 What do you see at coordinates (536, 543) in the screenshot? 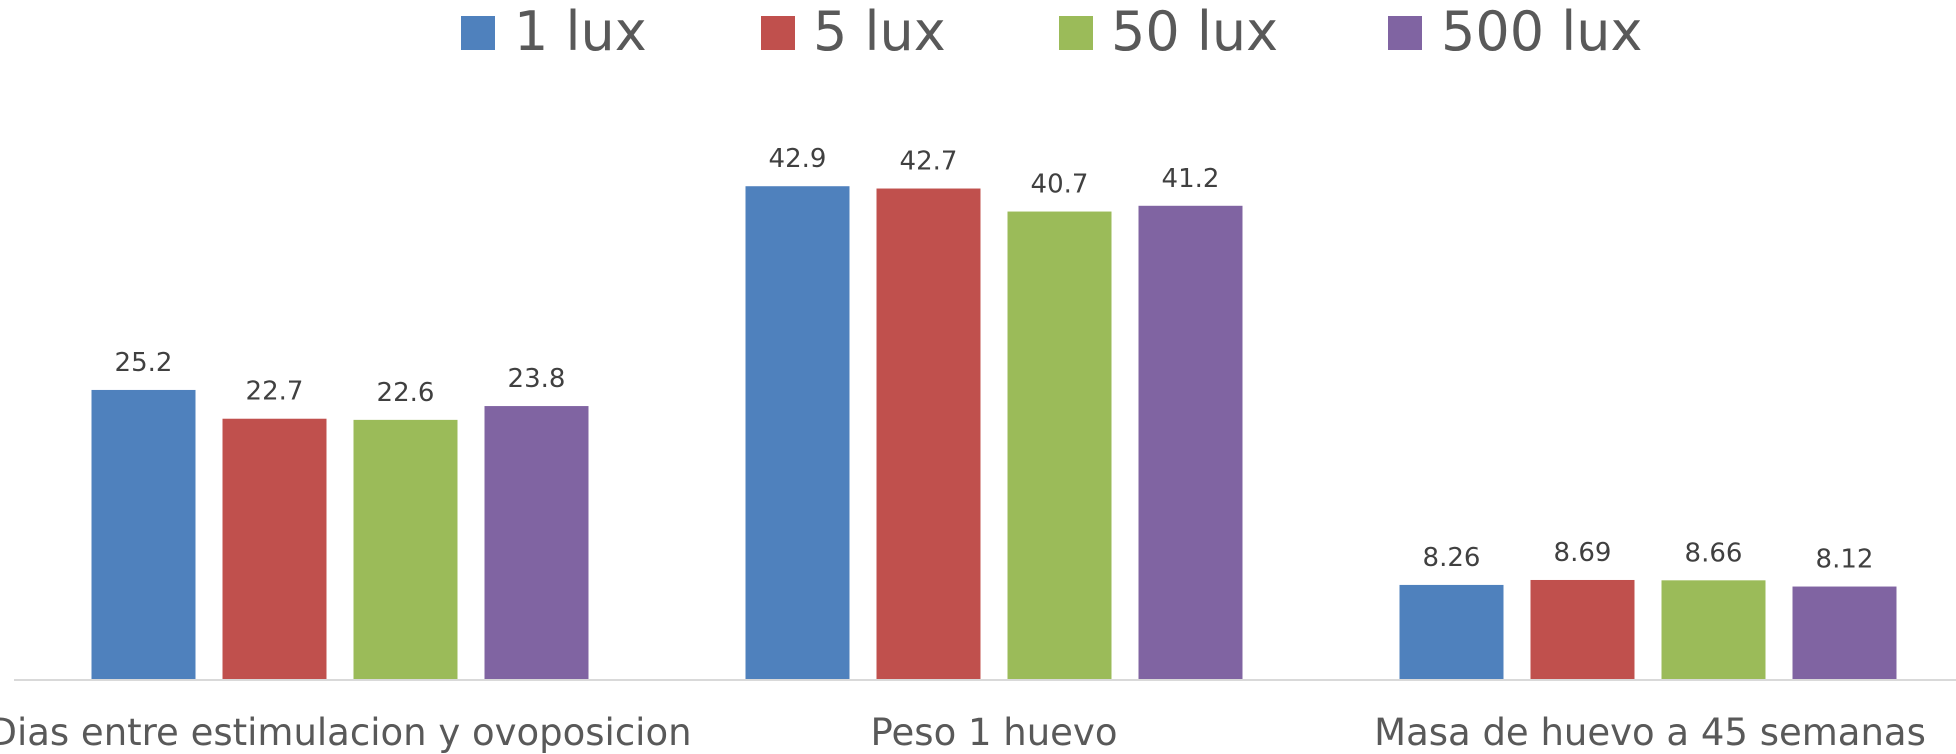
I see `bar-500-lux-cat1` at bounding box center [536, 543].